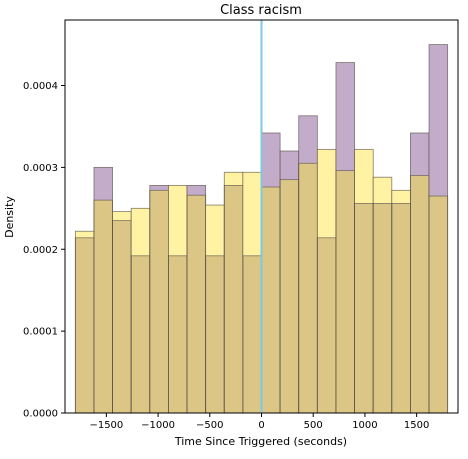 This screenshot has height=459, width=468. I want to click on y-tick-label: 0.0000, so click(40, 414).